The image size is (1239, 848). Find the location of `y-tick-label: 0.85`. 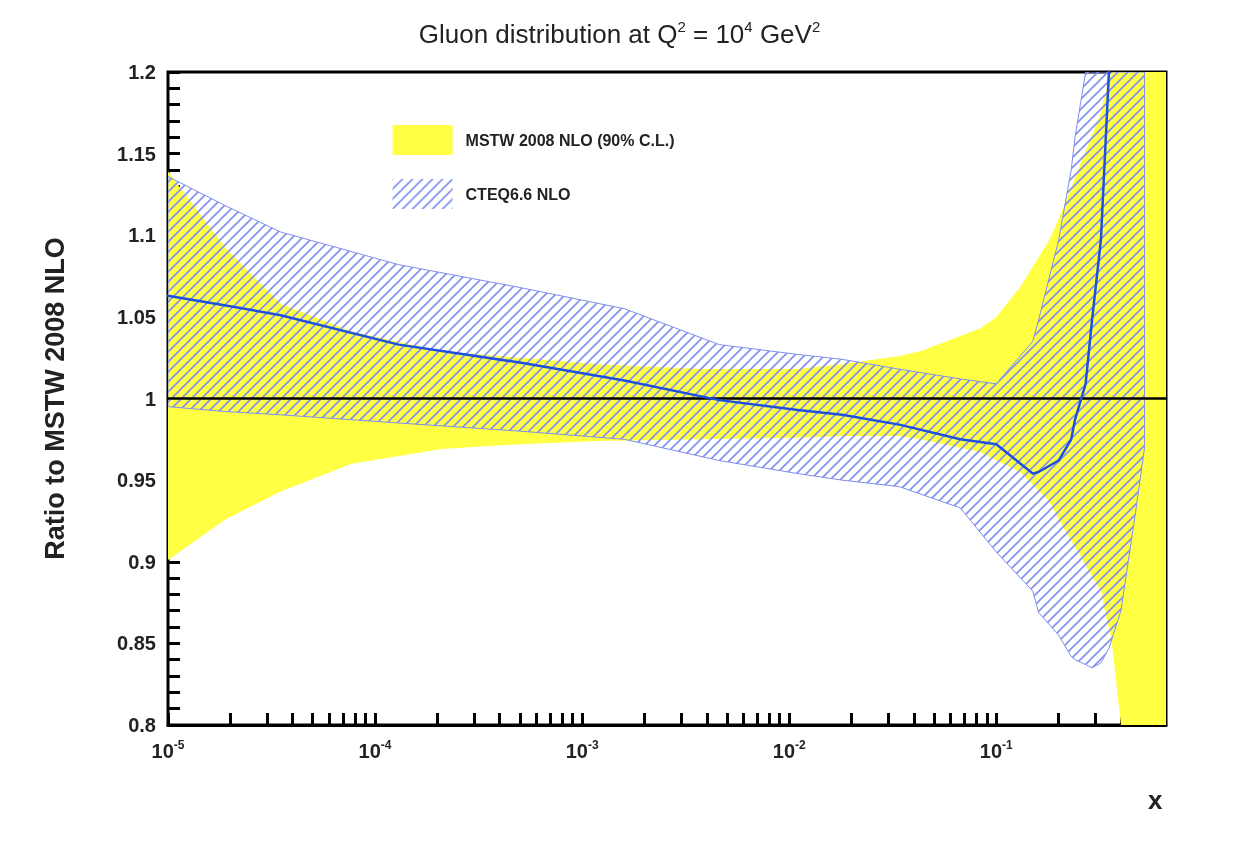

y-tick-label: 0.85 is located at coordinates (136, 643).